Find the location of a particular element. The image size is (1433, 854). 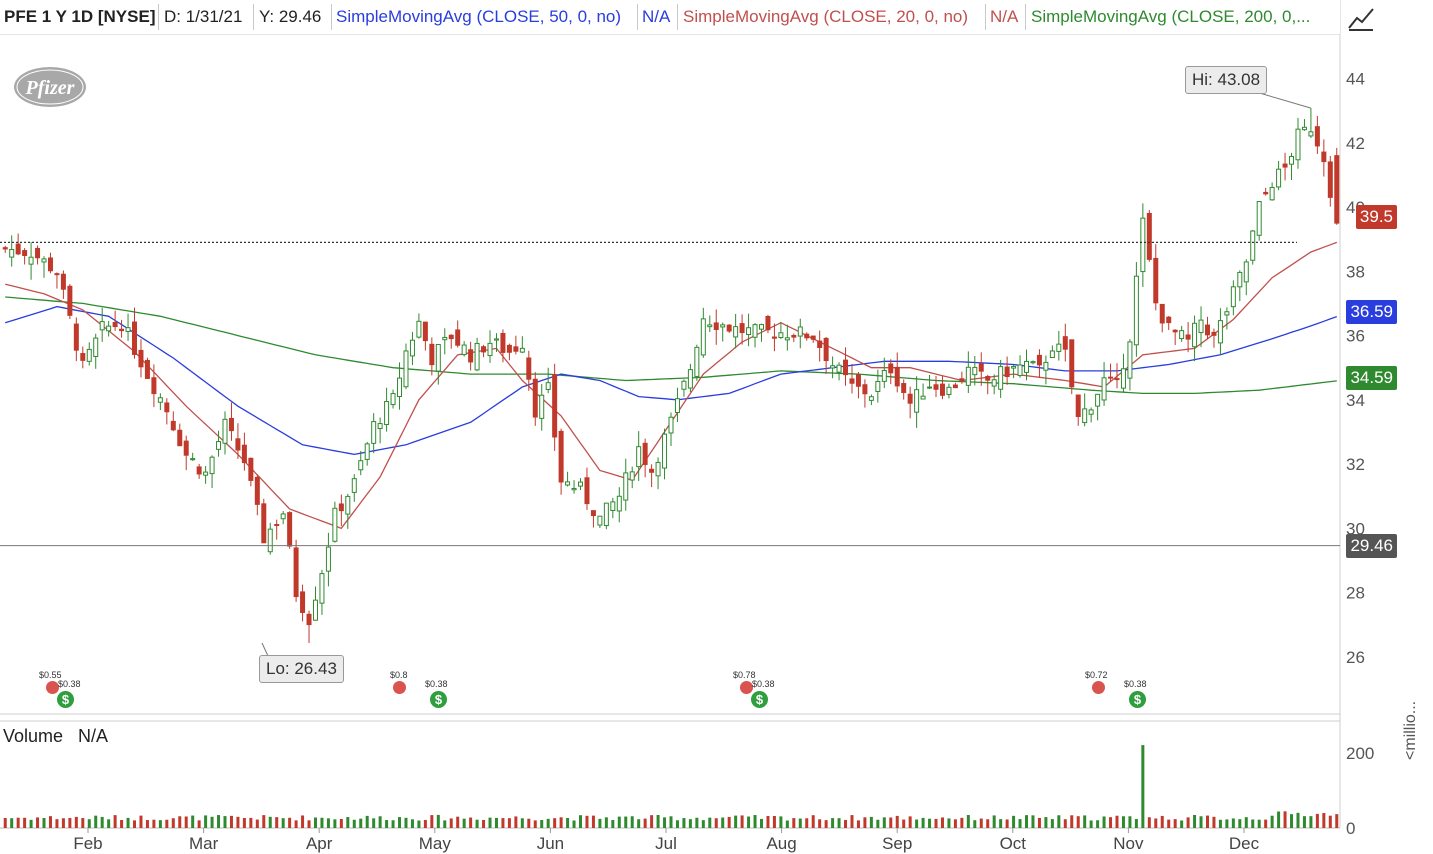

date-readout: D: 1/31/21 is located at coordinates (203, 16).